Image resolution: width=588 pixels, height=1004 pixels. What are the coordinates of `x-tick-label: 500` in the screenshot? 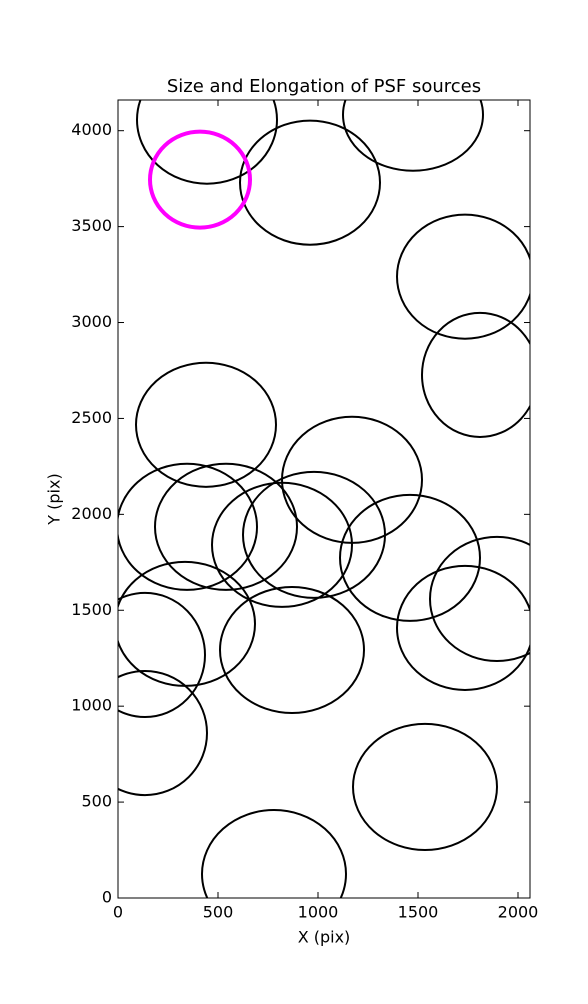 It's located at (218, 912).